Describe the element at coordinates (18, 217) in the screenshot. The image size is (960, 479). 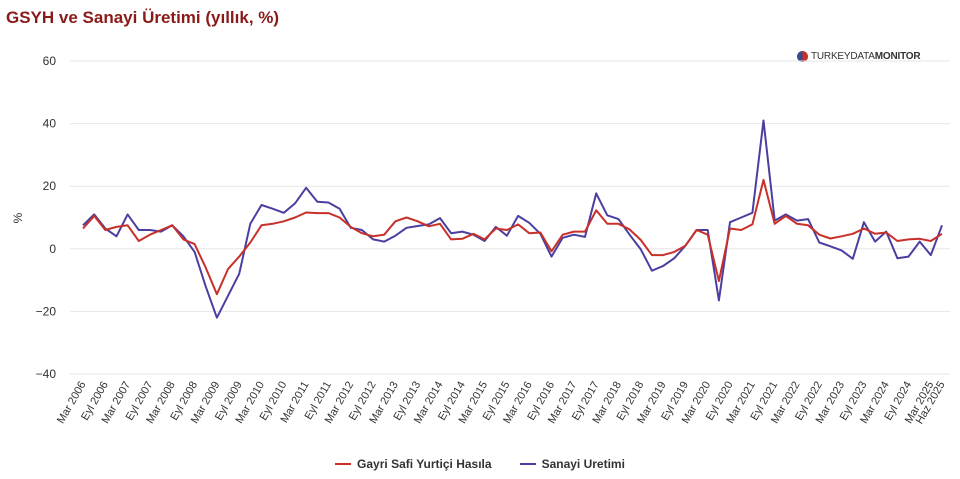
I see `y-axis-label: %` at that location.